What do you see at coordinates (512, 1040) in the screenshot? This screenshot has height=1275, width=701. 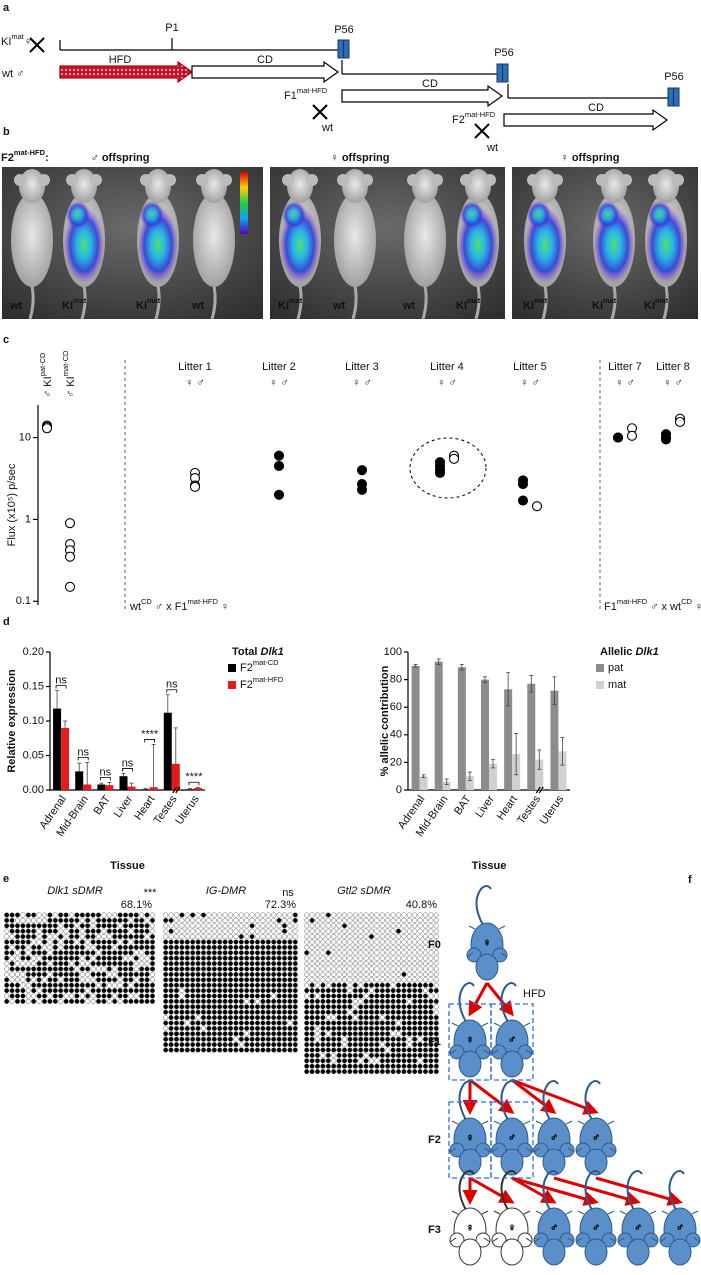 I see `sex-symbol: ♂` at bounding box center [512, 1040].